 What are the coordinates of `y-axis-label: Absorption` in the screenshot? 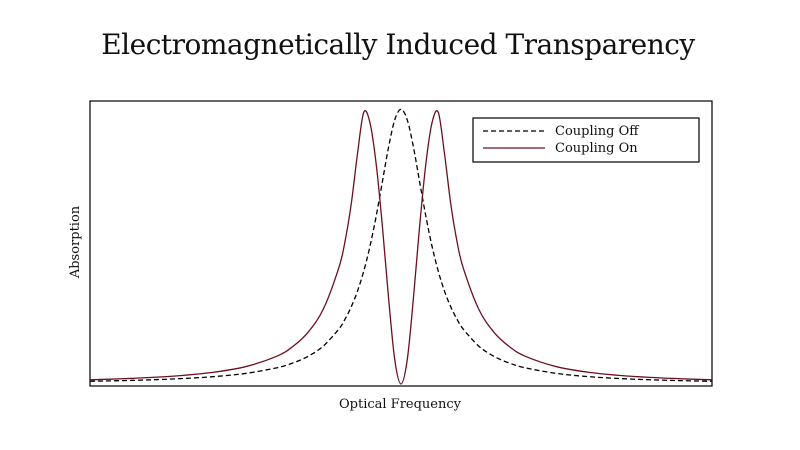 It's located at (75, 242).